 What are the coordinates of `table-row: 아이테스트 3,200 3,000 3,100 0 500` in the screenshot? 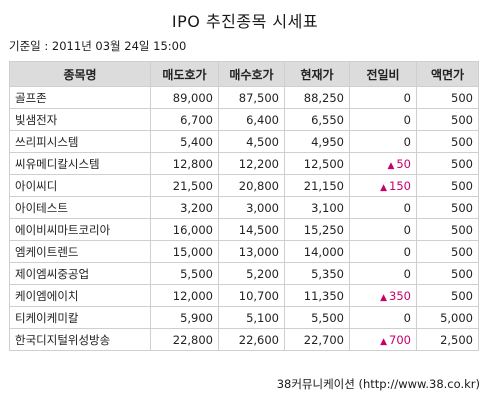 It's located at (244, 207).